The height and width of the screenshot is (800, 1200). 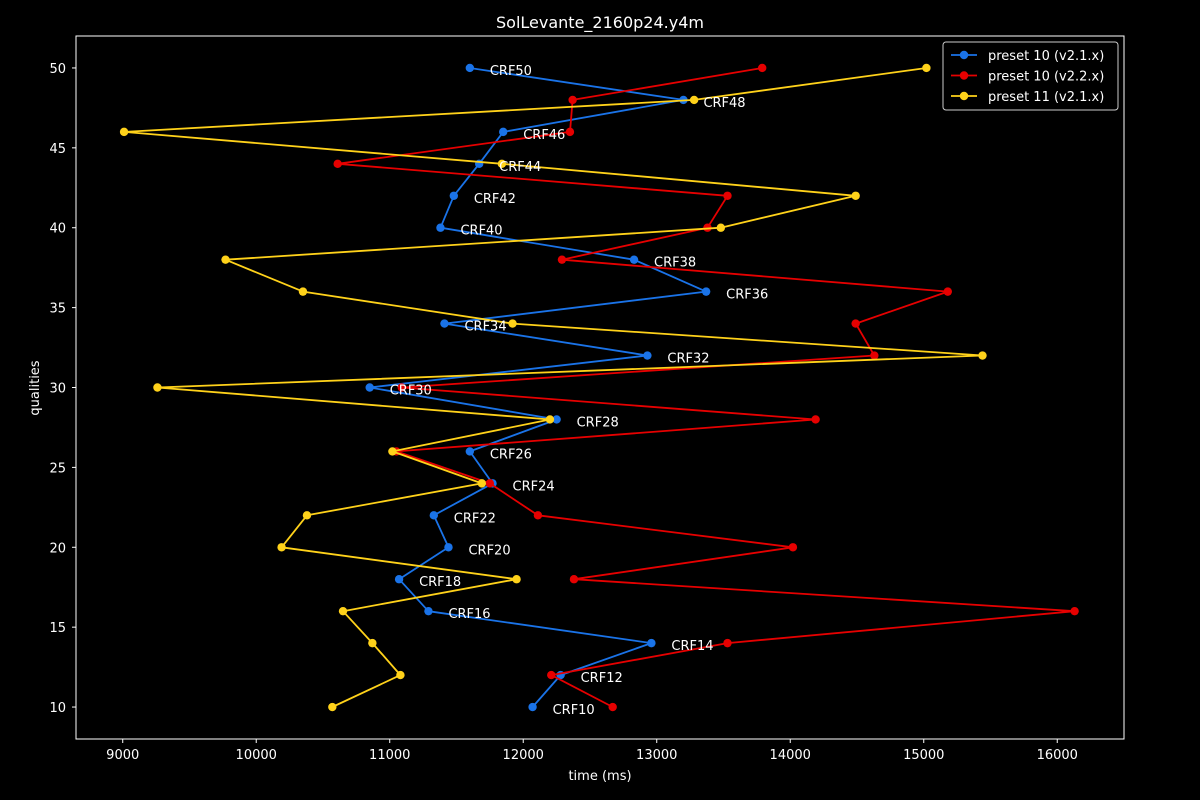 What do you see at coordinates (122, 755) in the screenshot?
I see `x-tick-label: 9000` at bounding box center [122, 755].